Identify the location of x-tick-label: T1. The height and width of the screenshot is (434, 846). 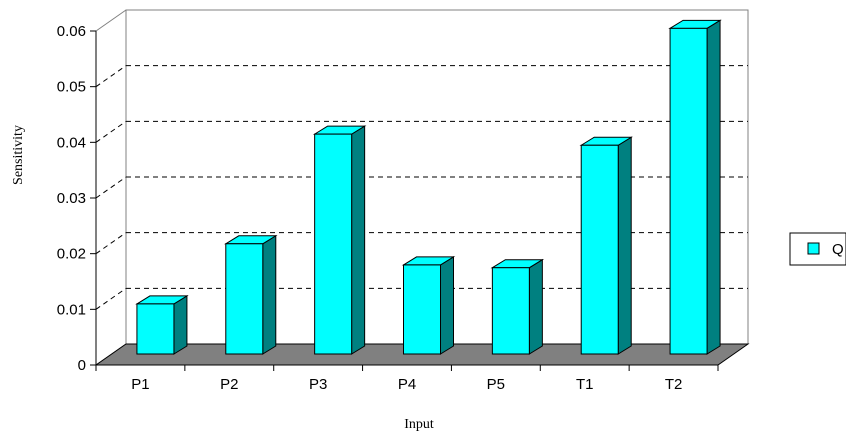
(585, 384).